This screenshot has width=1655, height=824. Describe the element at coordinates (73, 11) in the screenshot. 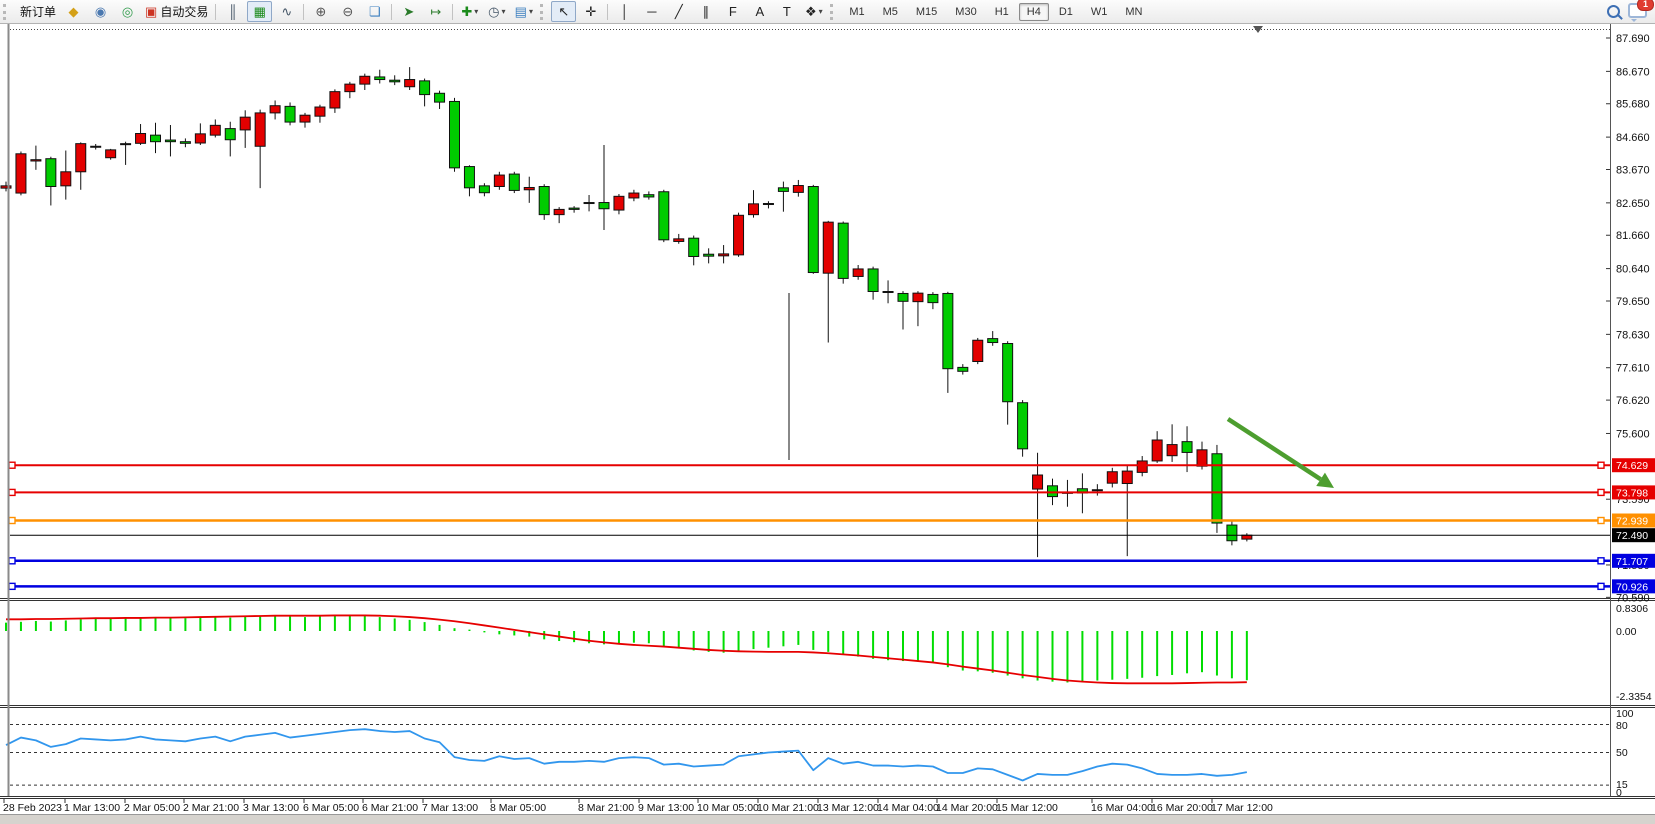

I see `gold-coins-icon: ◆` at that location.